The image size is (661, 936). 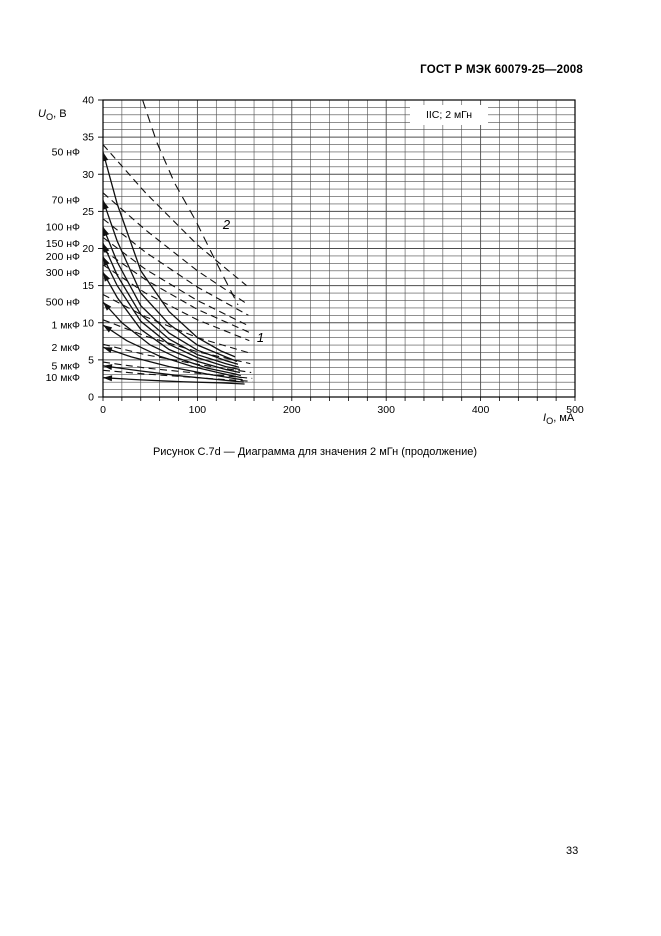 What do you see at coordinates (63, 244) in the screenshot?
I see `capacitance-label-c150n-1: 150 нФ` at bounding box center [63, 244].